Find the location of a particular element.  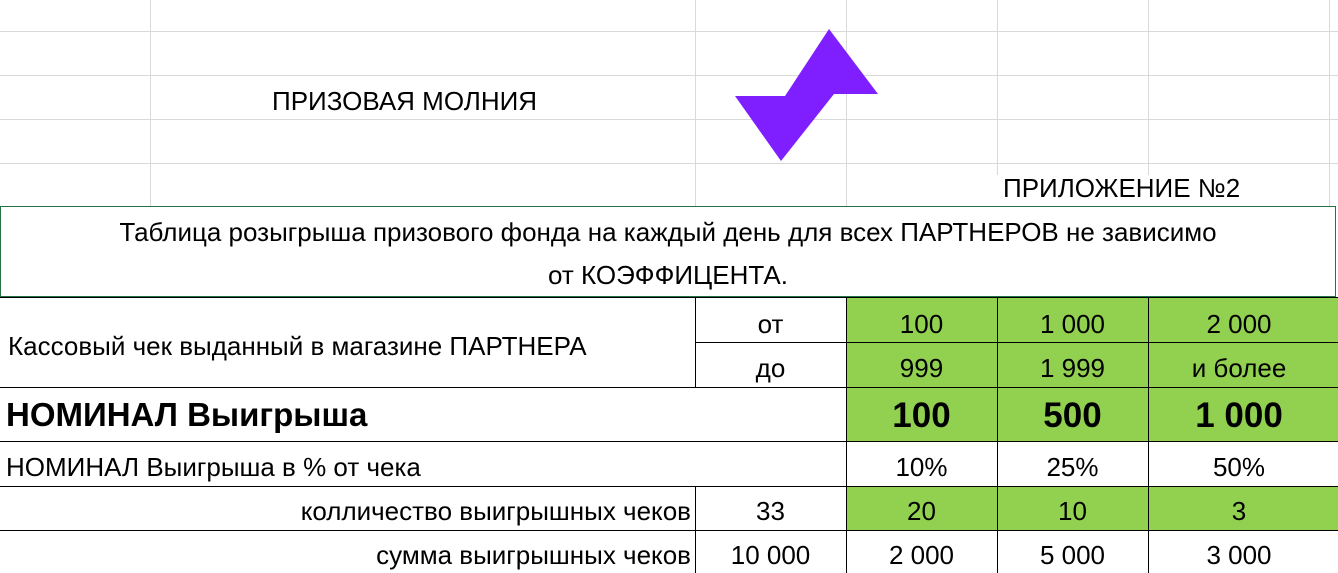

sum-value: 2 000 is located at coordinates (921, 555).